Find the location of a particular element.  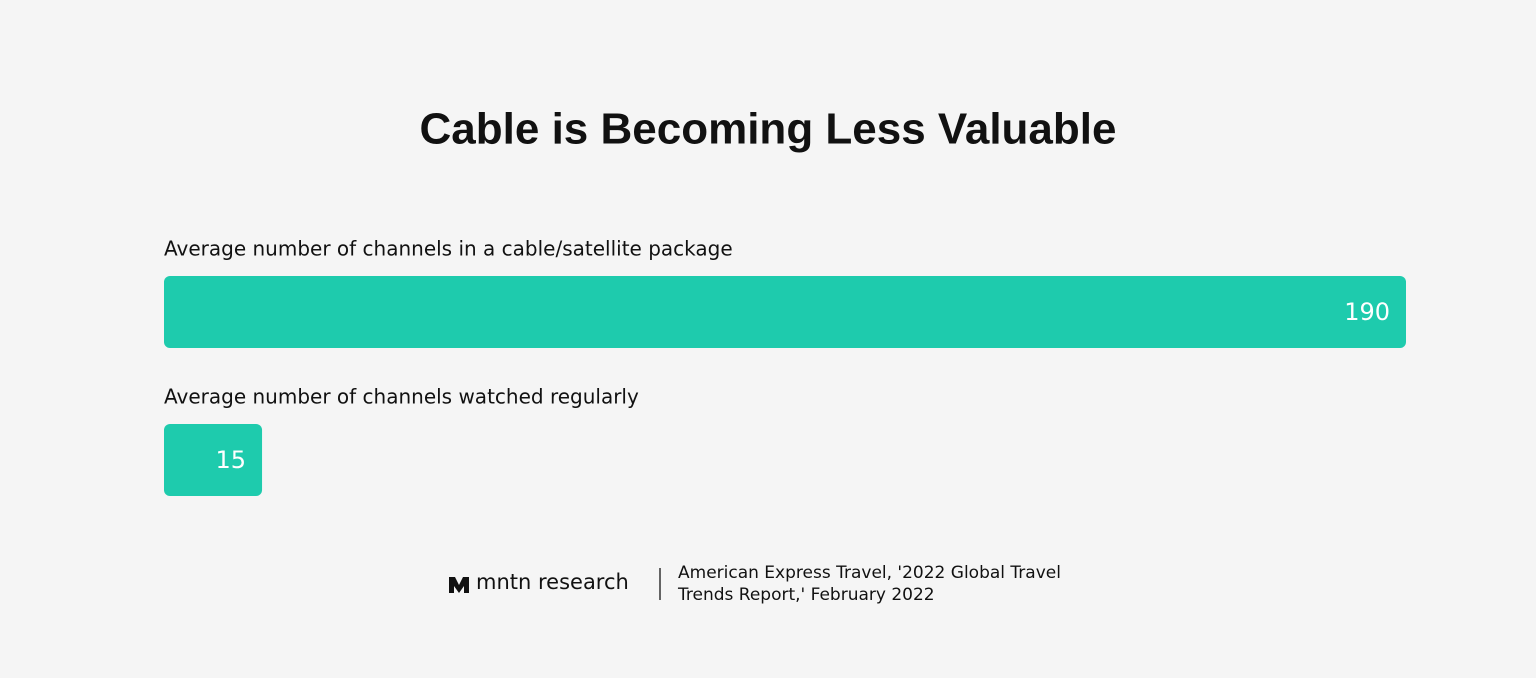

brand: mntn research is located at coordinates (552, 582).